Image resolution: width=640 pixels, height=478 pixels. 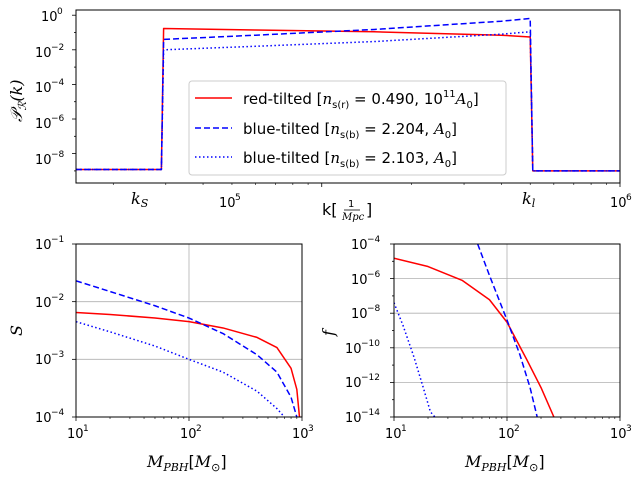 What do you see at coordinates (618, 203) in the screenshot?
I see `top-xtick-1e6: 10` at bounding box center [618, 203].